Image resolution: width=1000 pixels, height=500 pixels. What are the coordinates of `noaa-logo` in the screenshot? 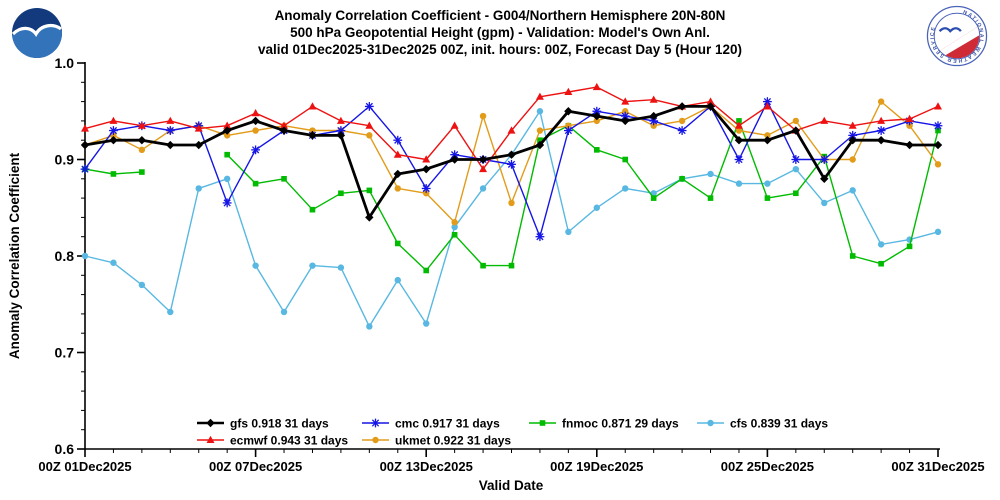 It's located at (37, 35).